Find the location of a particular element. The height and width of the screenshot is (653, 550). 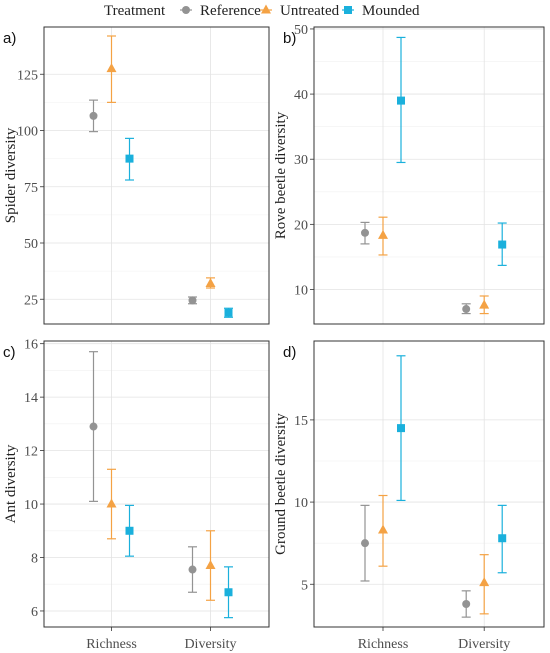

panel-tag: d) is located at coordinates (289, 352).